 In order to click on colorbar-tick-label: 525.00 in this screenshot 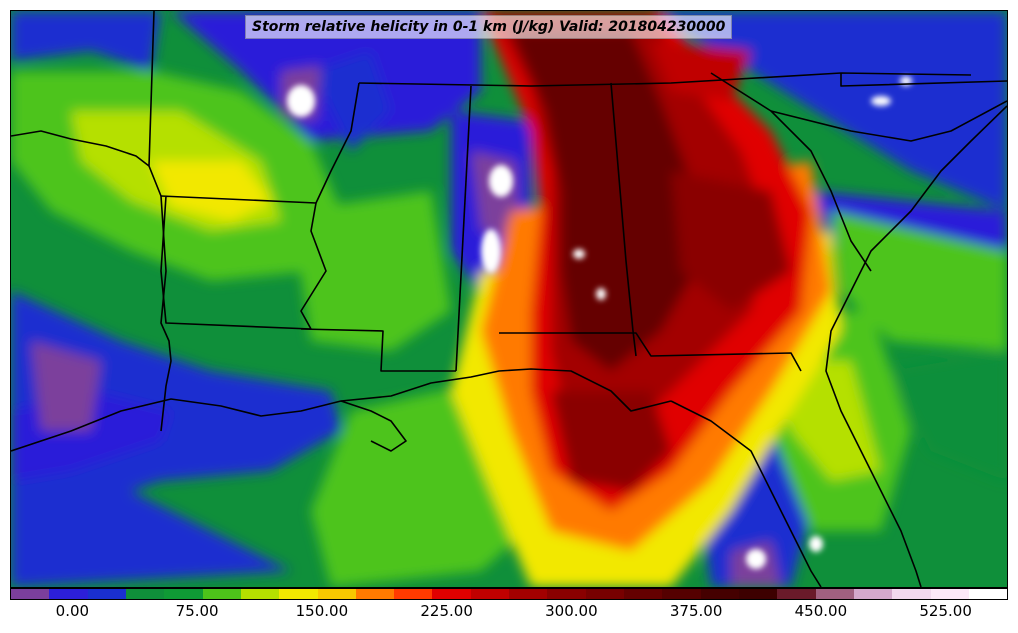, I will do `click(945, 611)`.